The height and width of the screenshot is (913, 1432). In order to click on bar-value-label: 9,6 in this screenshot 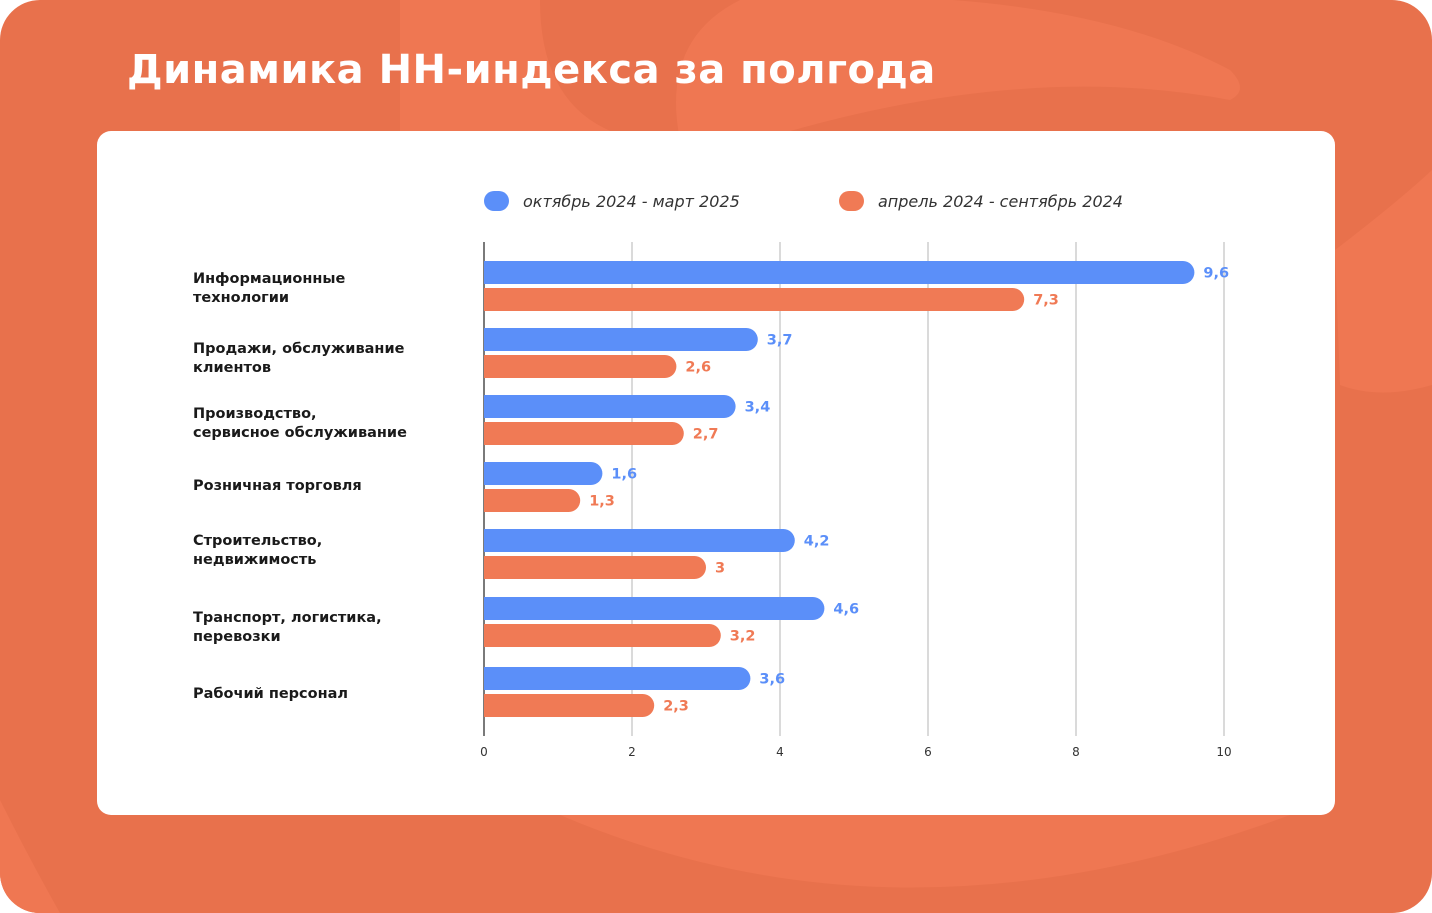, I will do `click(1216, 274)`.